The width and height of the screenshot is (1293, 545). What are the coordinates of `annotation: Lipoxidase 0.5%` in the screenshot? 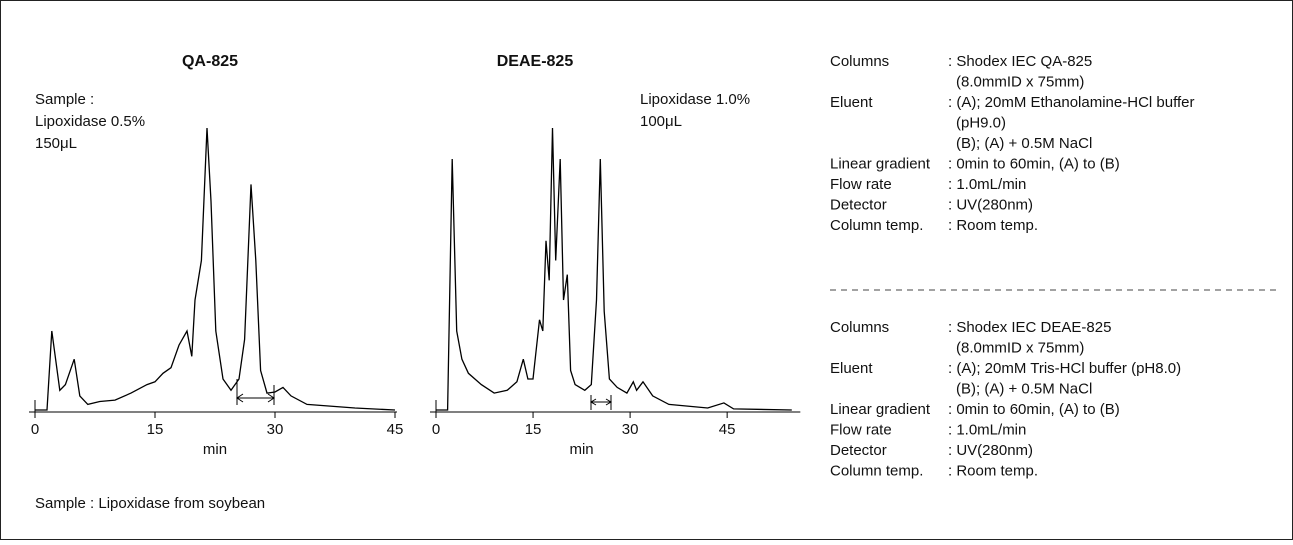 It's located at (90, 121).